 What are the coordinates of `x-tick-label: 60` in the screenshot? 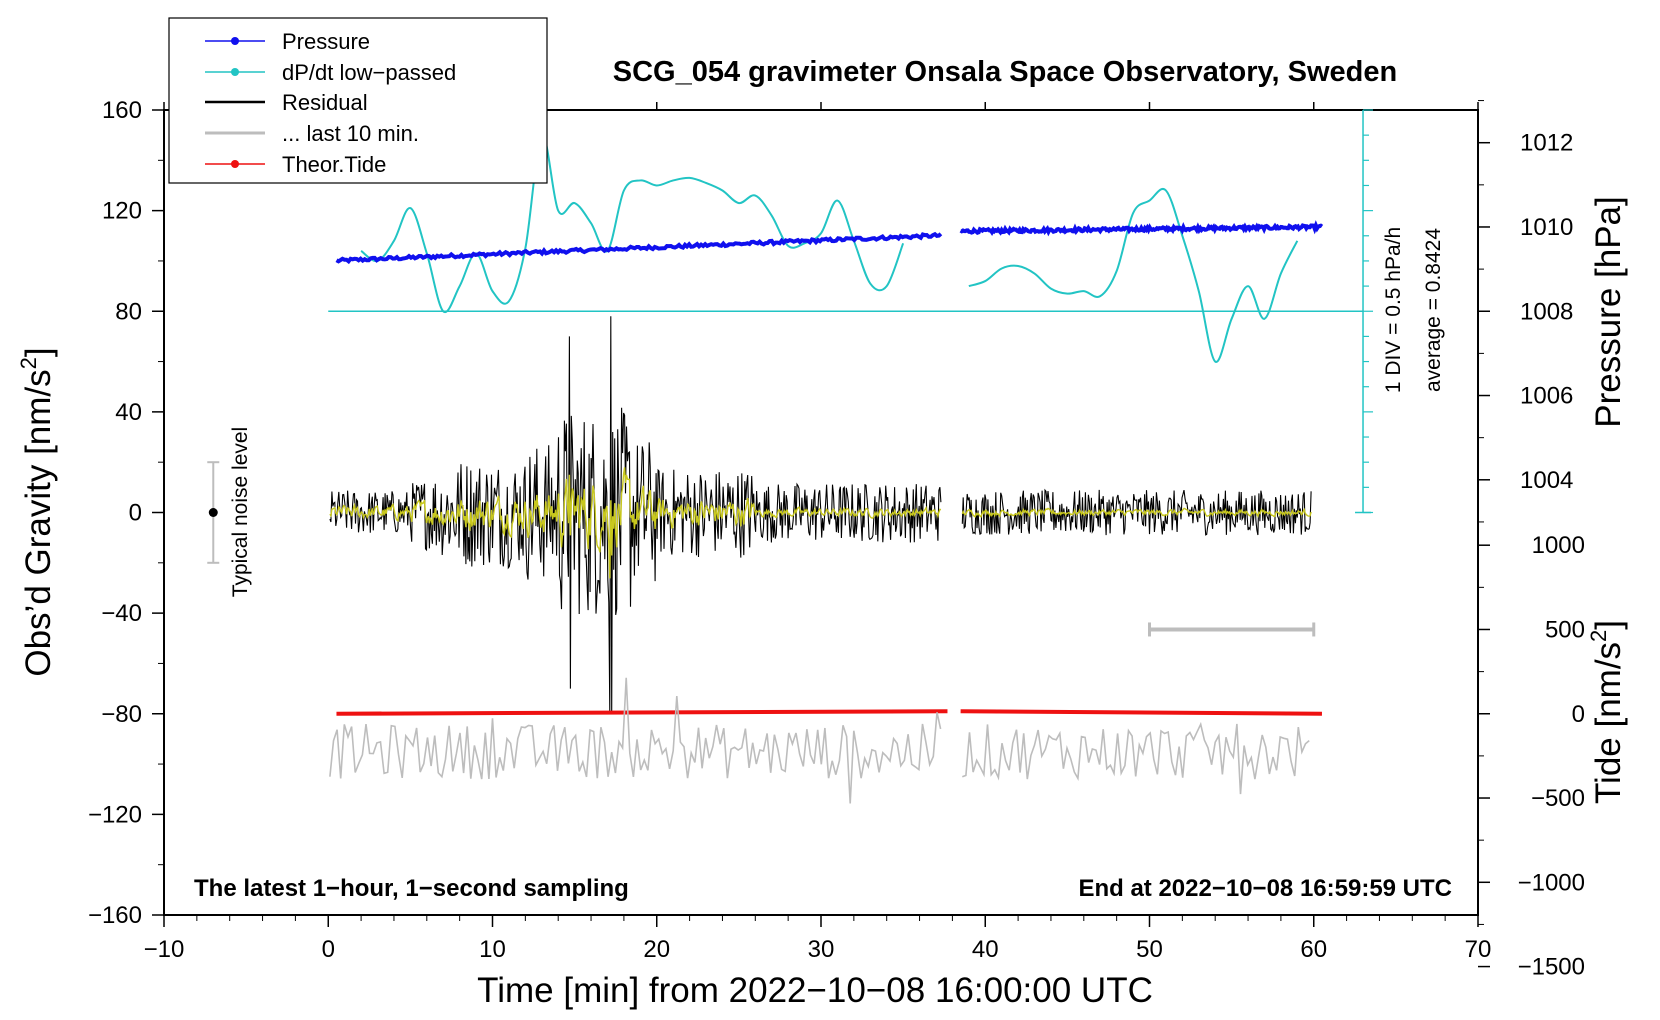 It's located at (1313, 949).